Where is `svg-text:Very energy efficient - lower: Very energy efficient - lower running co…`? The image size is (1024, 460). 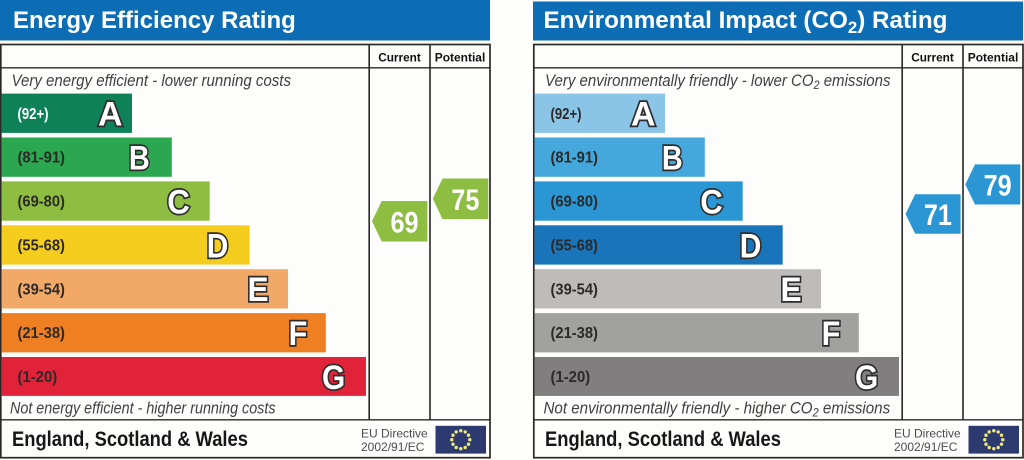
svg-text:Very energy efficient - lower: Very energy efficient - lower running co… is located at coordinates (151, 80).